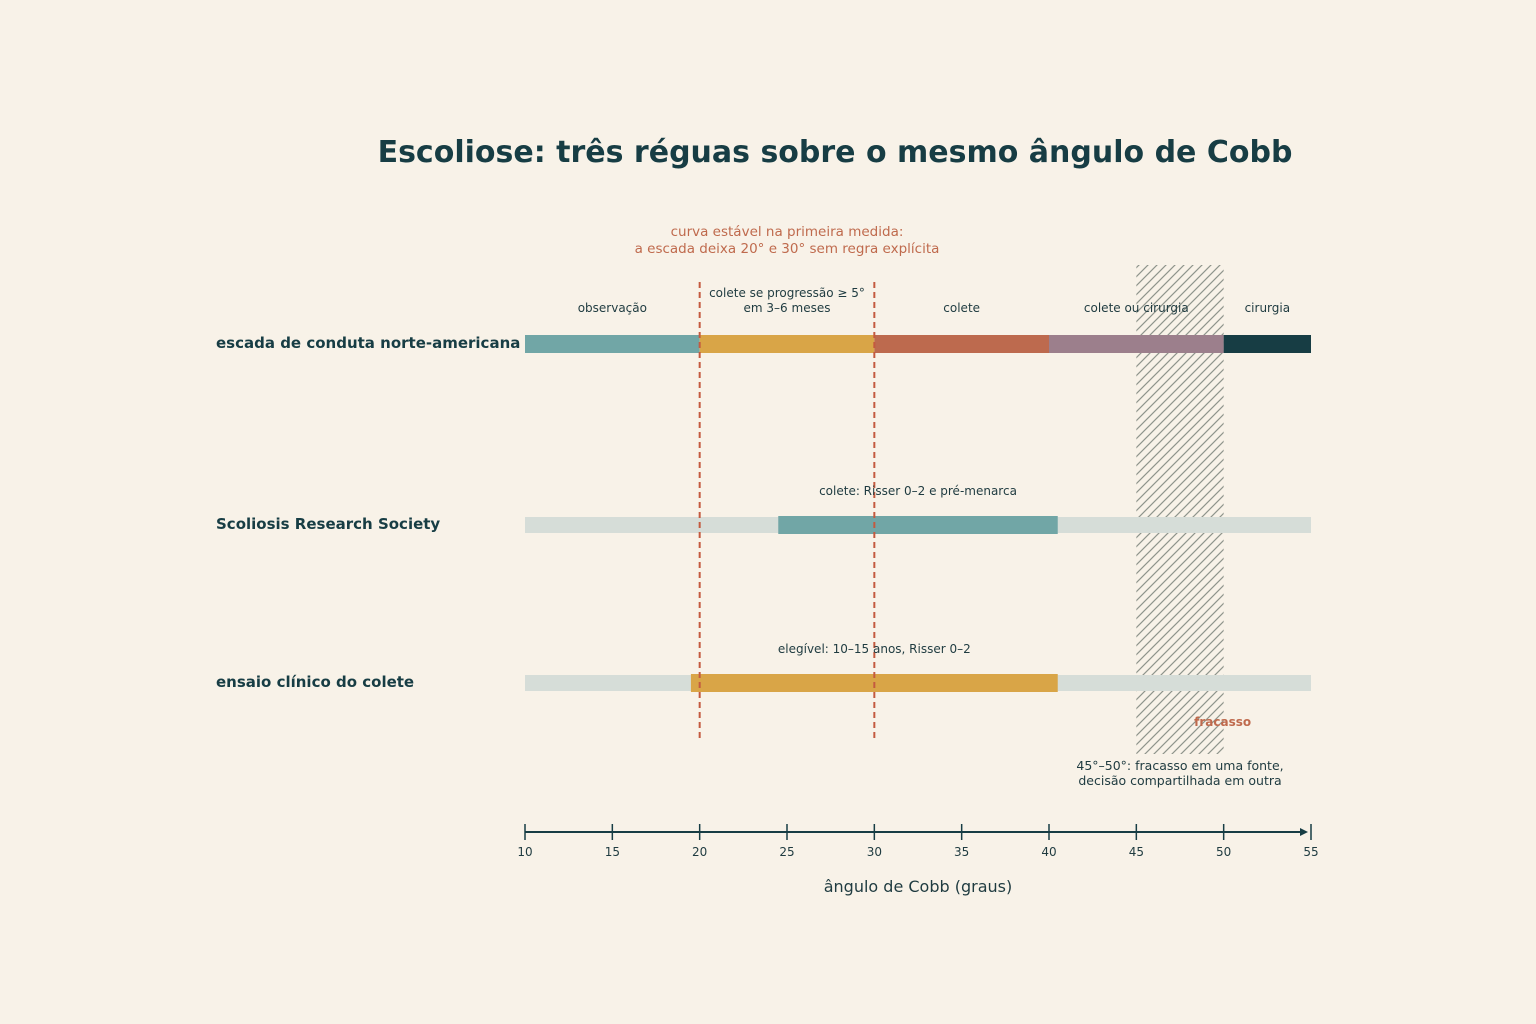  What do you see at coordinates (786, 852) in the screenshot?
I see `x-tick-label-3: 25` at bounding box center [786, 852].